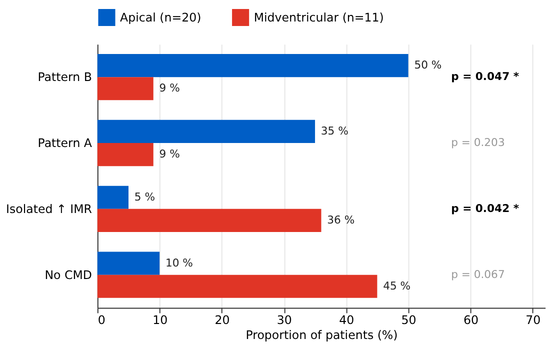 The height and width of the screenshot is (357, 550). What do you see at coordinates (478, 142) in the screenshot?
I see `annotation: p = 0.203` at bounding box center [478, 142].